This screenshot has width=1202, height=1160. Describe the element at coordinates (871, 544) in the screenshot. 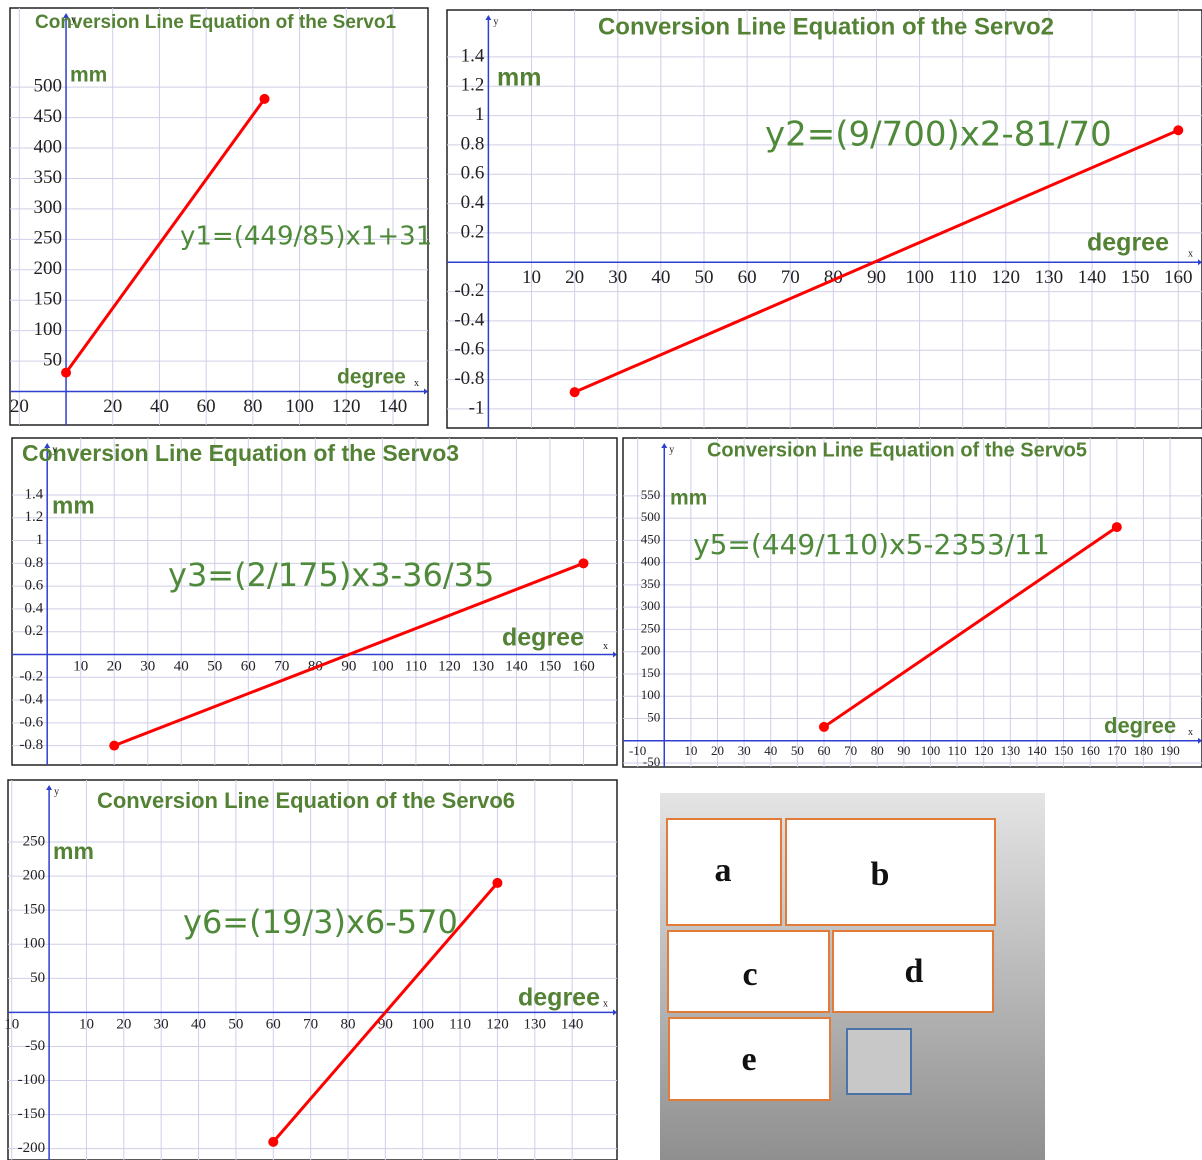

I see `annotation: y5=(449/110)x5-2353/11` at that location.